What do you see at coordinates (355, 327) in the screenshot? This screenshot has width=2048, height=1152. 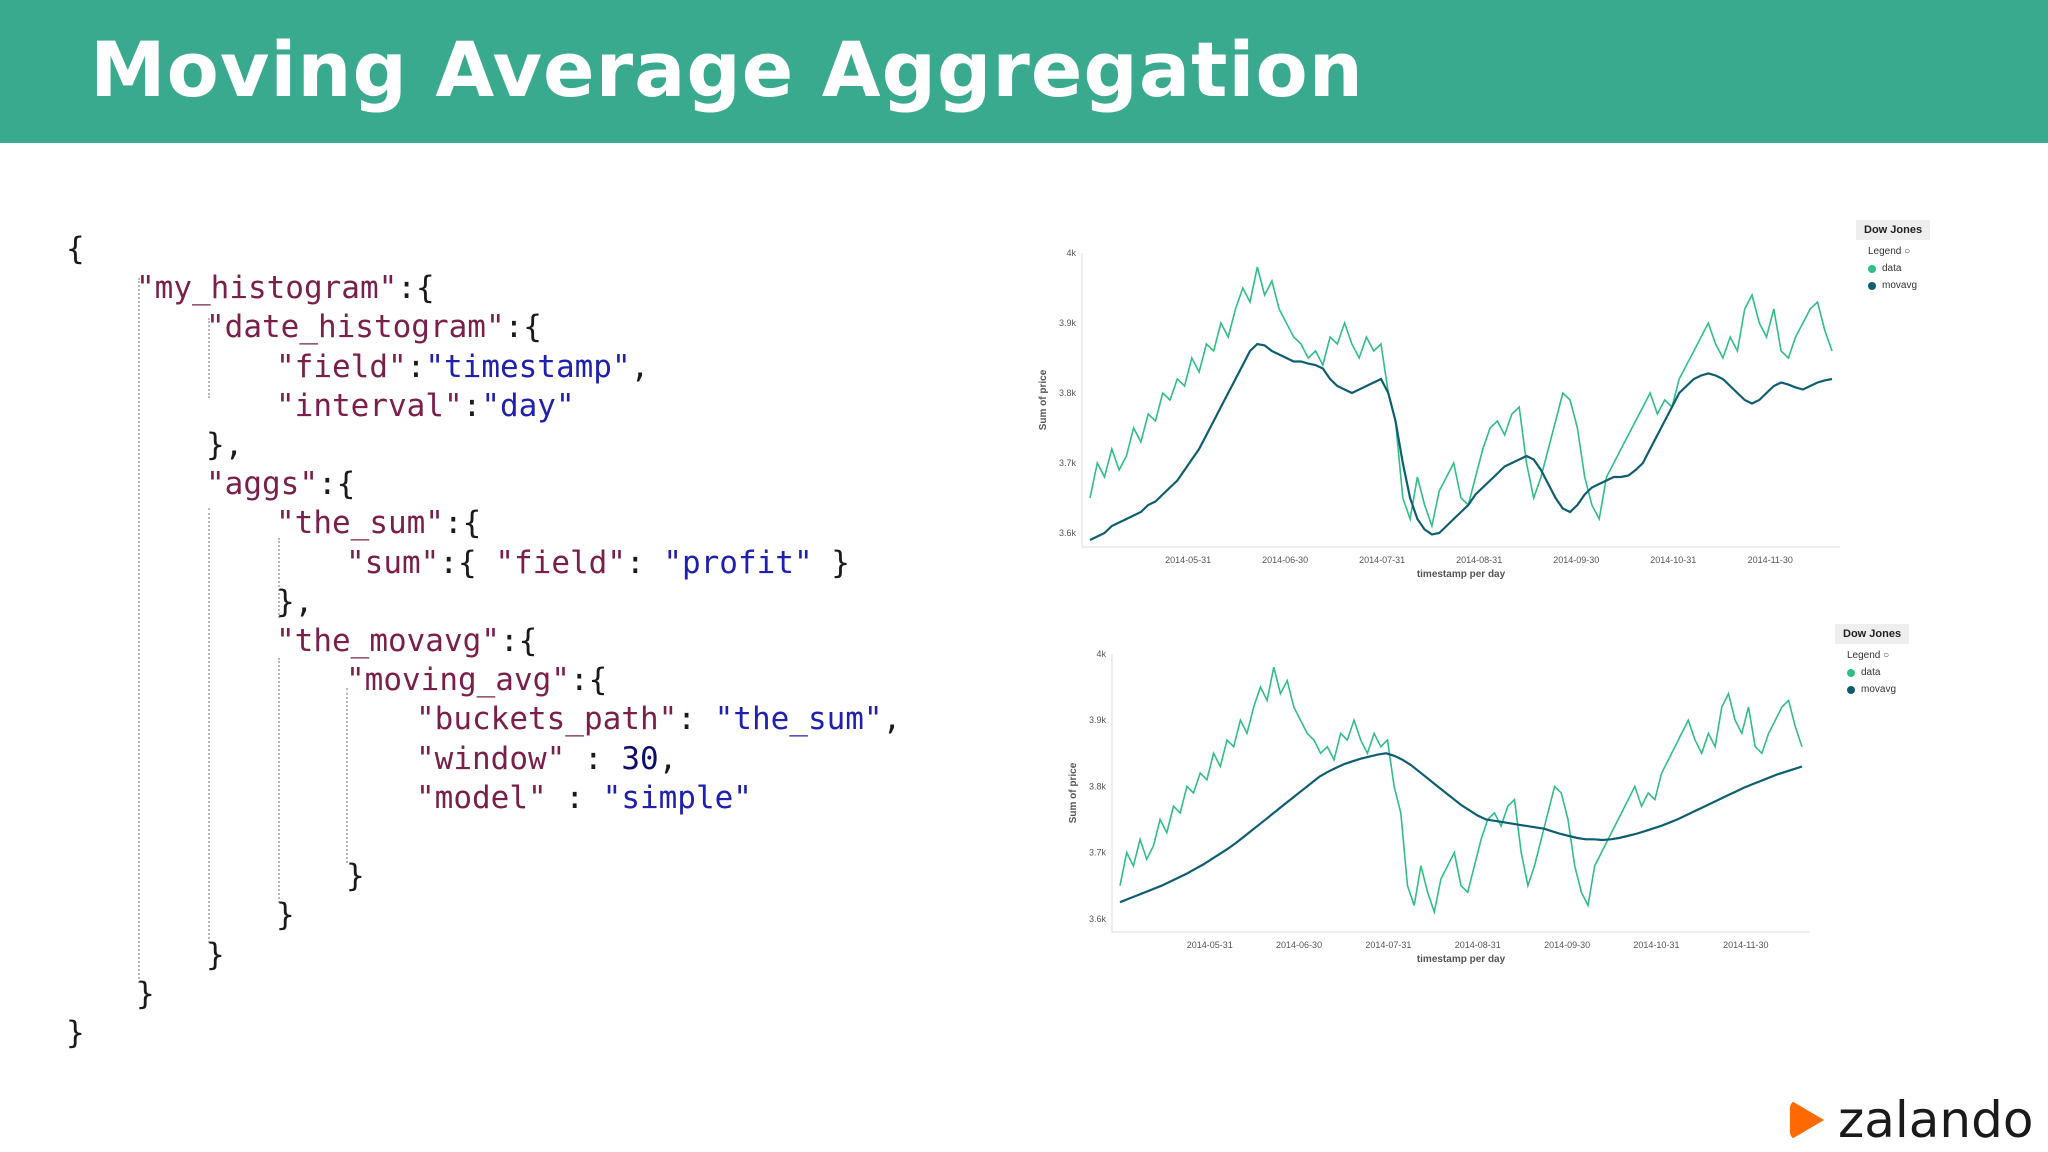 I see `code-token: "date_histogram"` at bounding box center [355, 327].